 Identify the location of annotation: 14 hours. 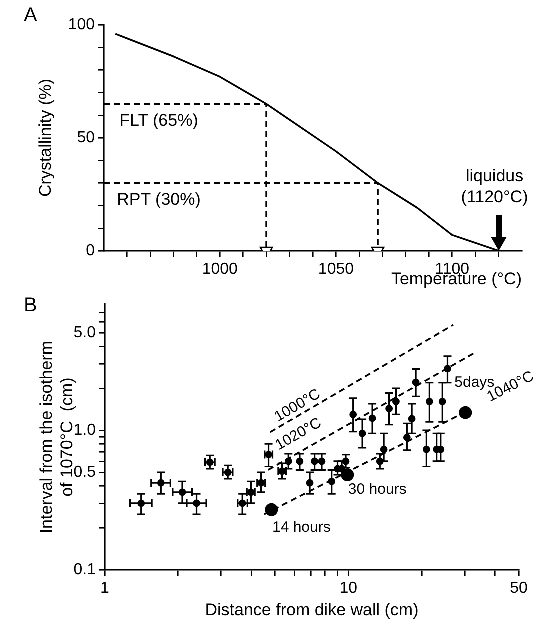
(301, 527).